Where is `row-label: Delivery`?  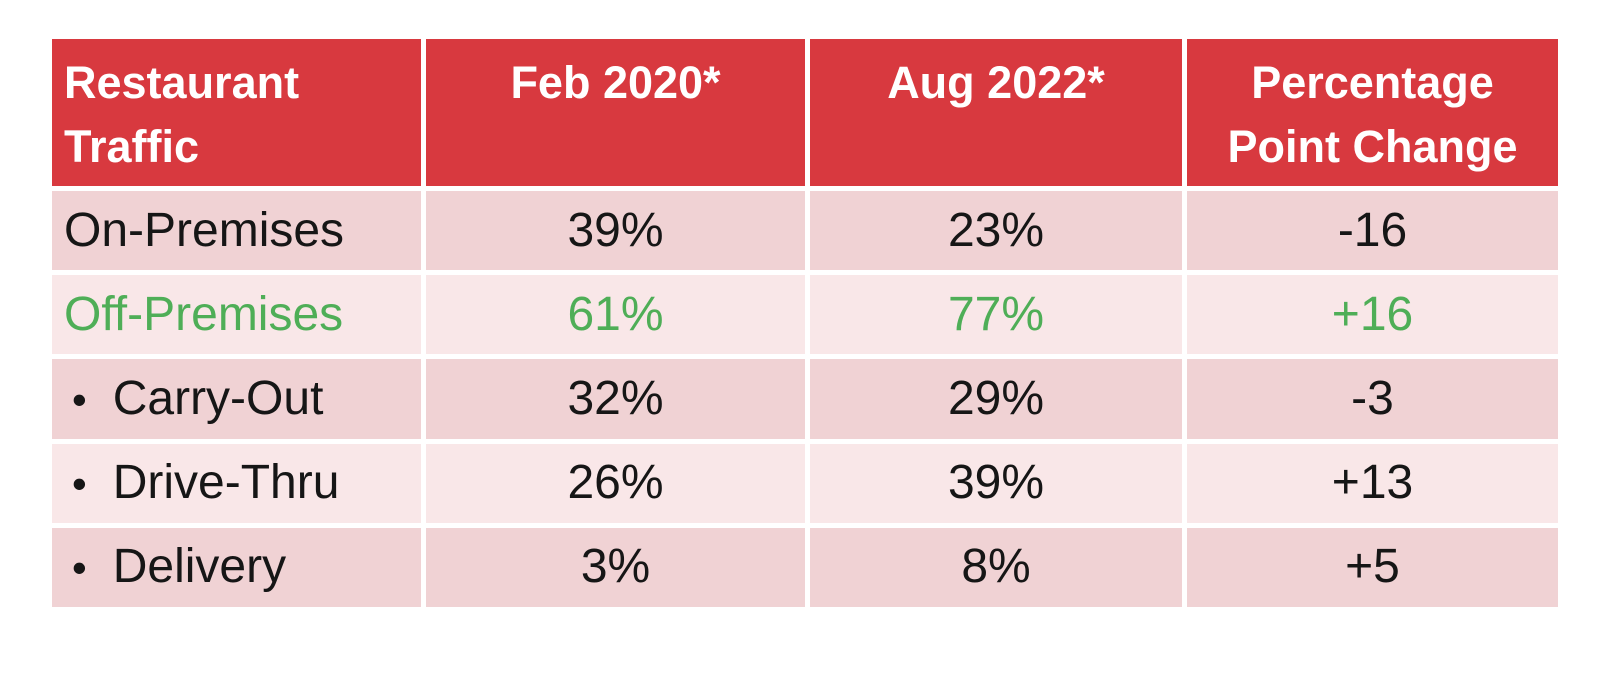
row-label: Delivery is located at coordinates (199, 567).